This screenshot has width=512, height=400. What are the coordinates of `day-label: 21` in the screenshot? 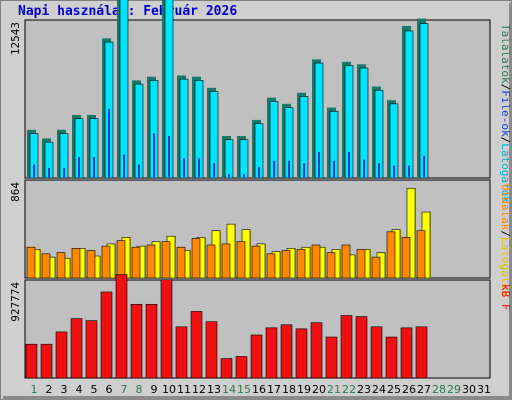 It's located at (334, 389).